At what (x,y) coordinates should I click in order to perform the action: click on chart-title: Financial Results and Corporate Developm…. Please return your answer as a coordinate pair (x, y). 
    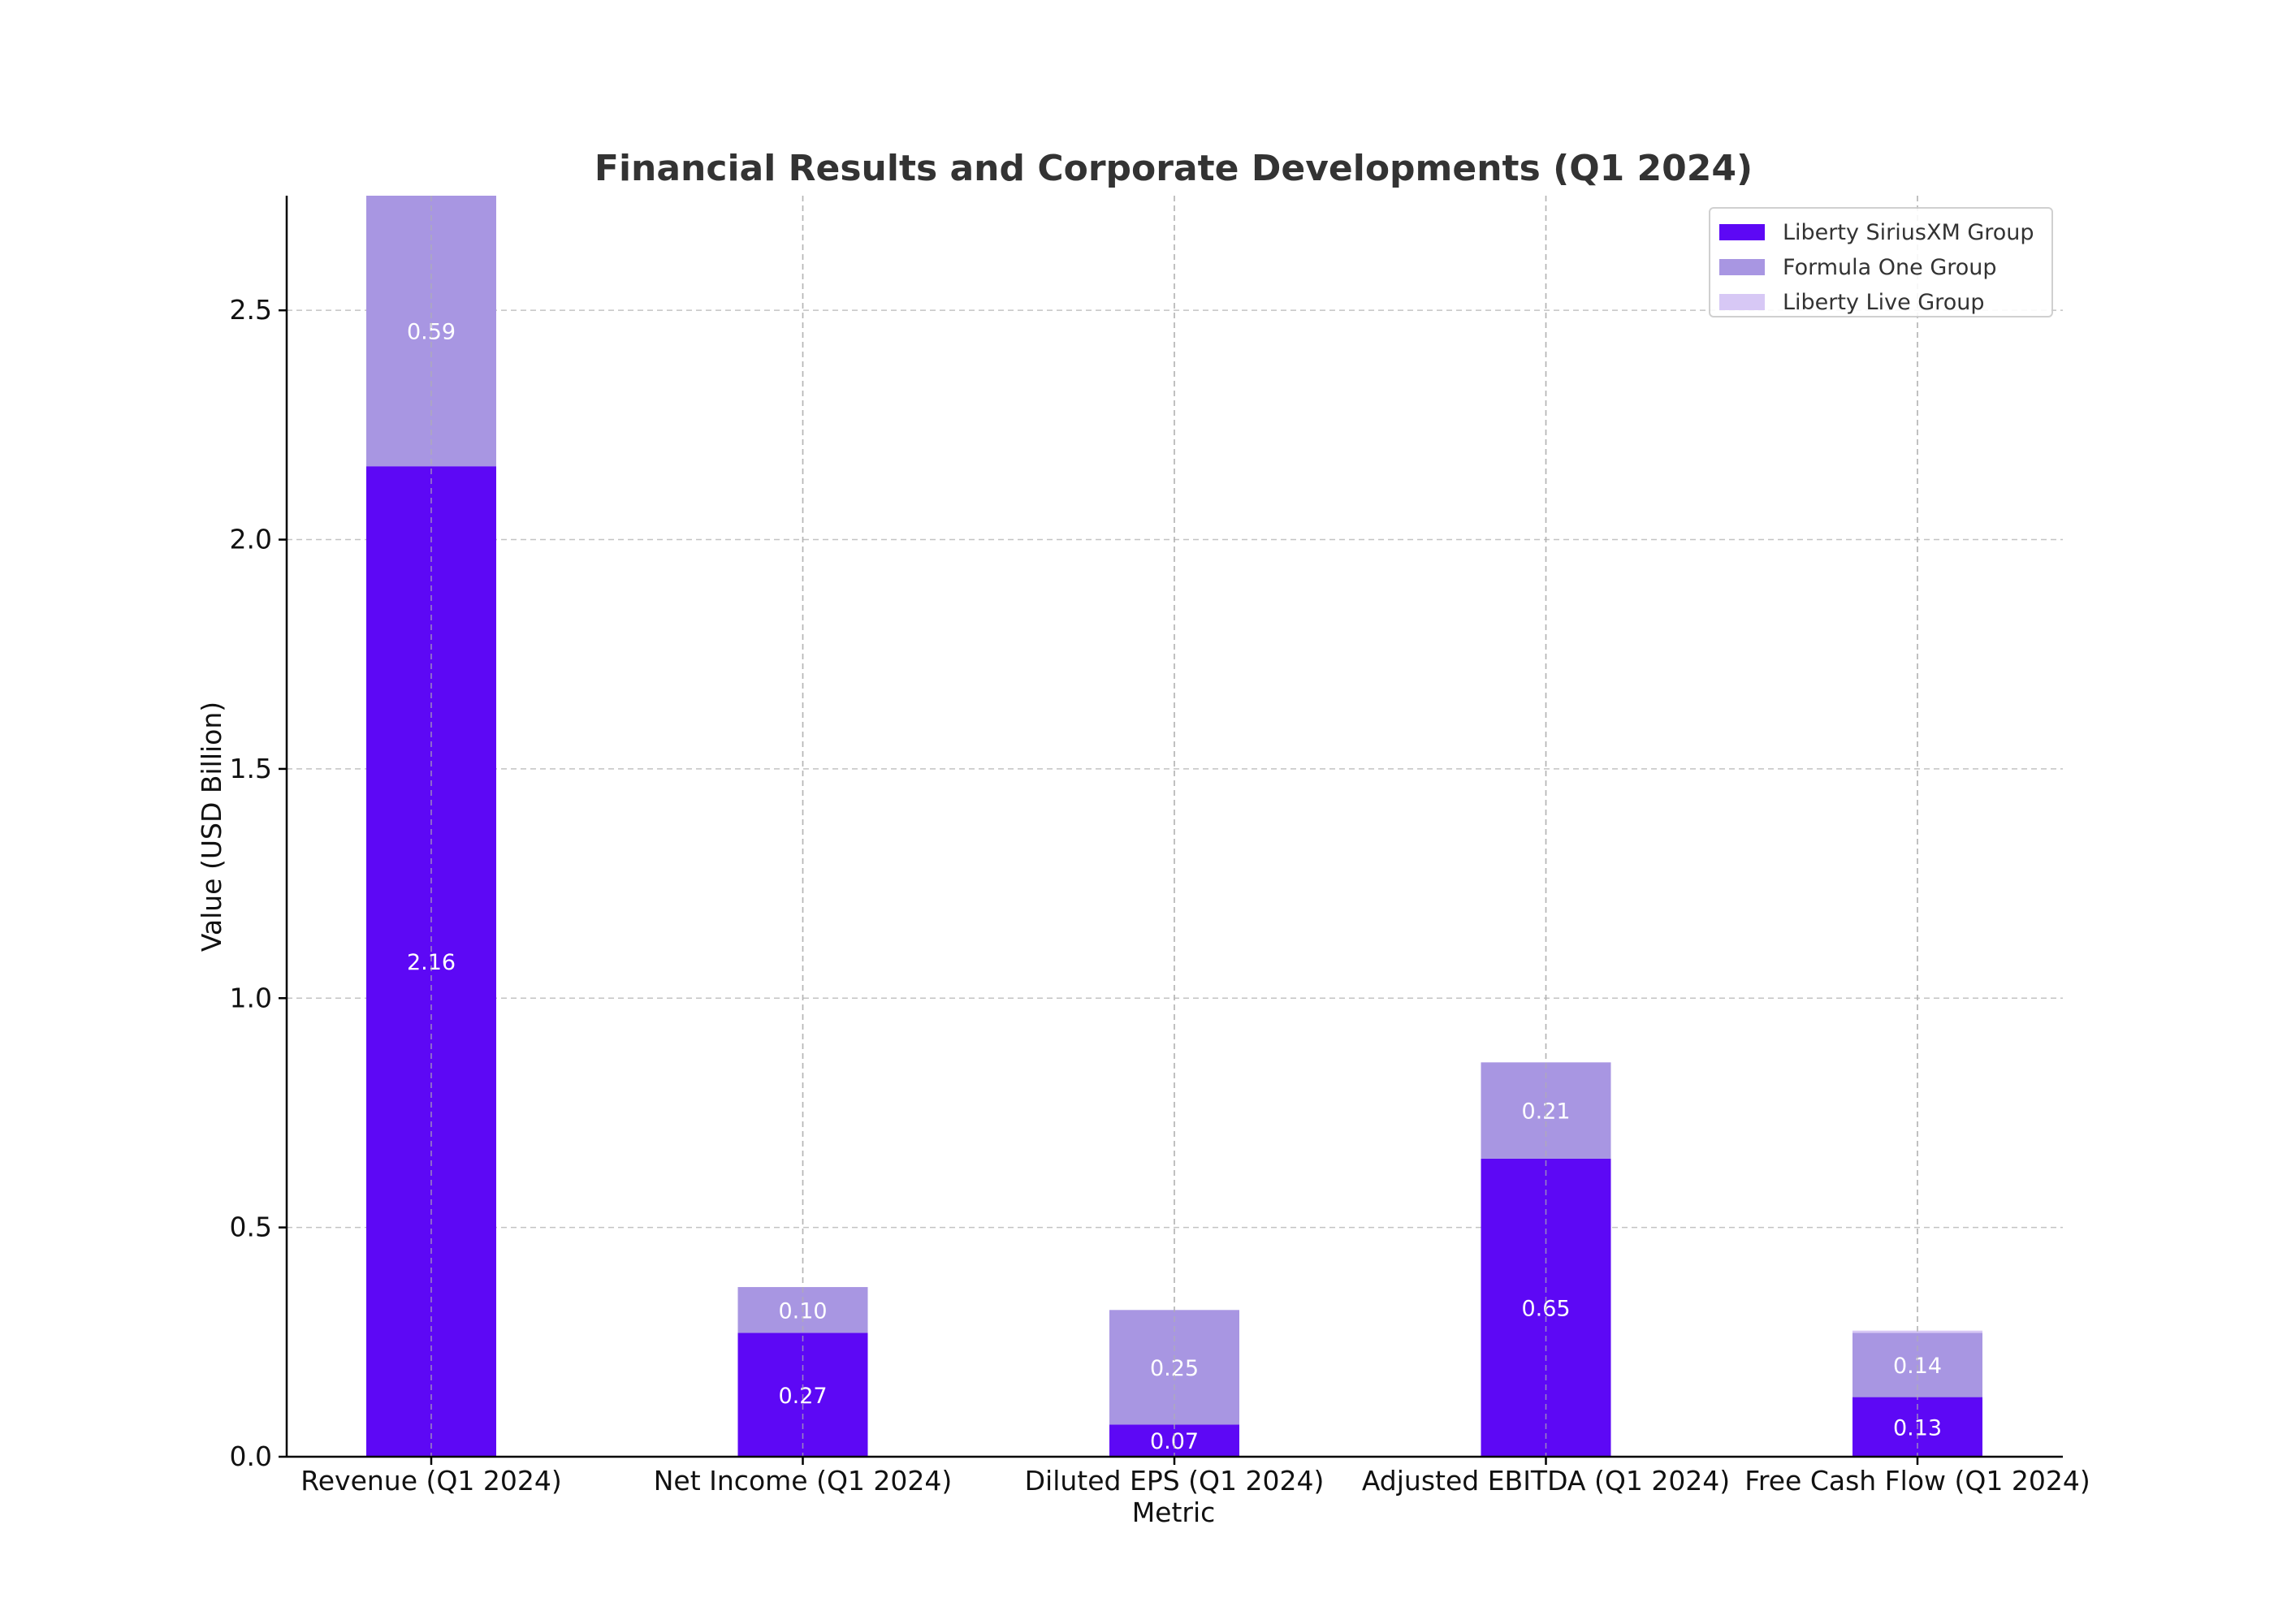
    Looking at the image, I should click on (1173, 169).